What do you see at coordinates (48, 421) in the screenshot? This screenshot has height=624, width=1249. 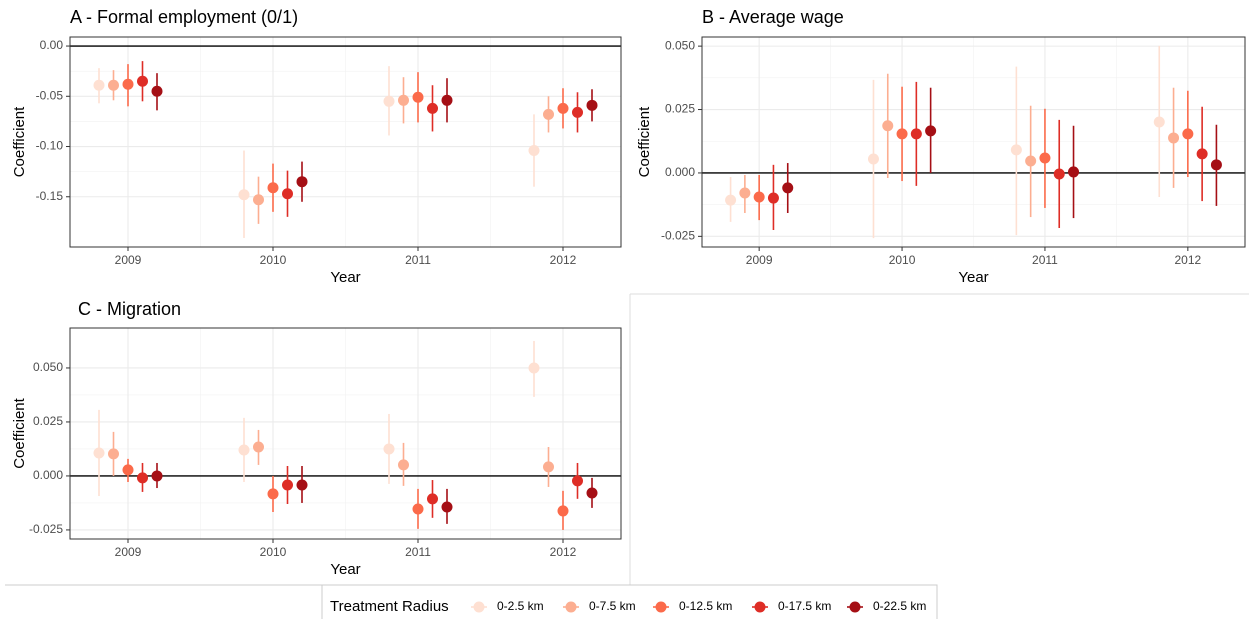 I see `y-tick-label: 0.025` at bounding box center [48, 421].